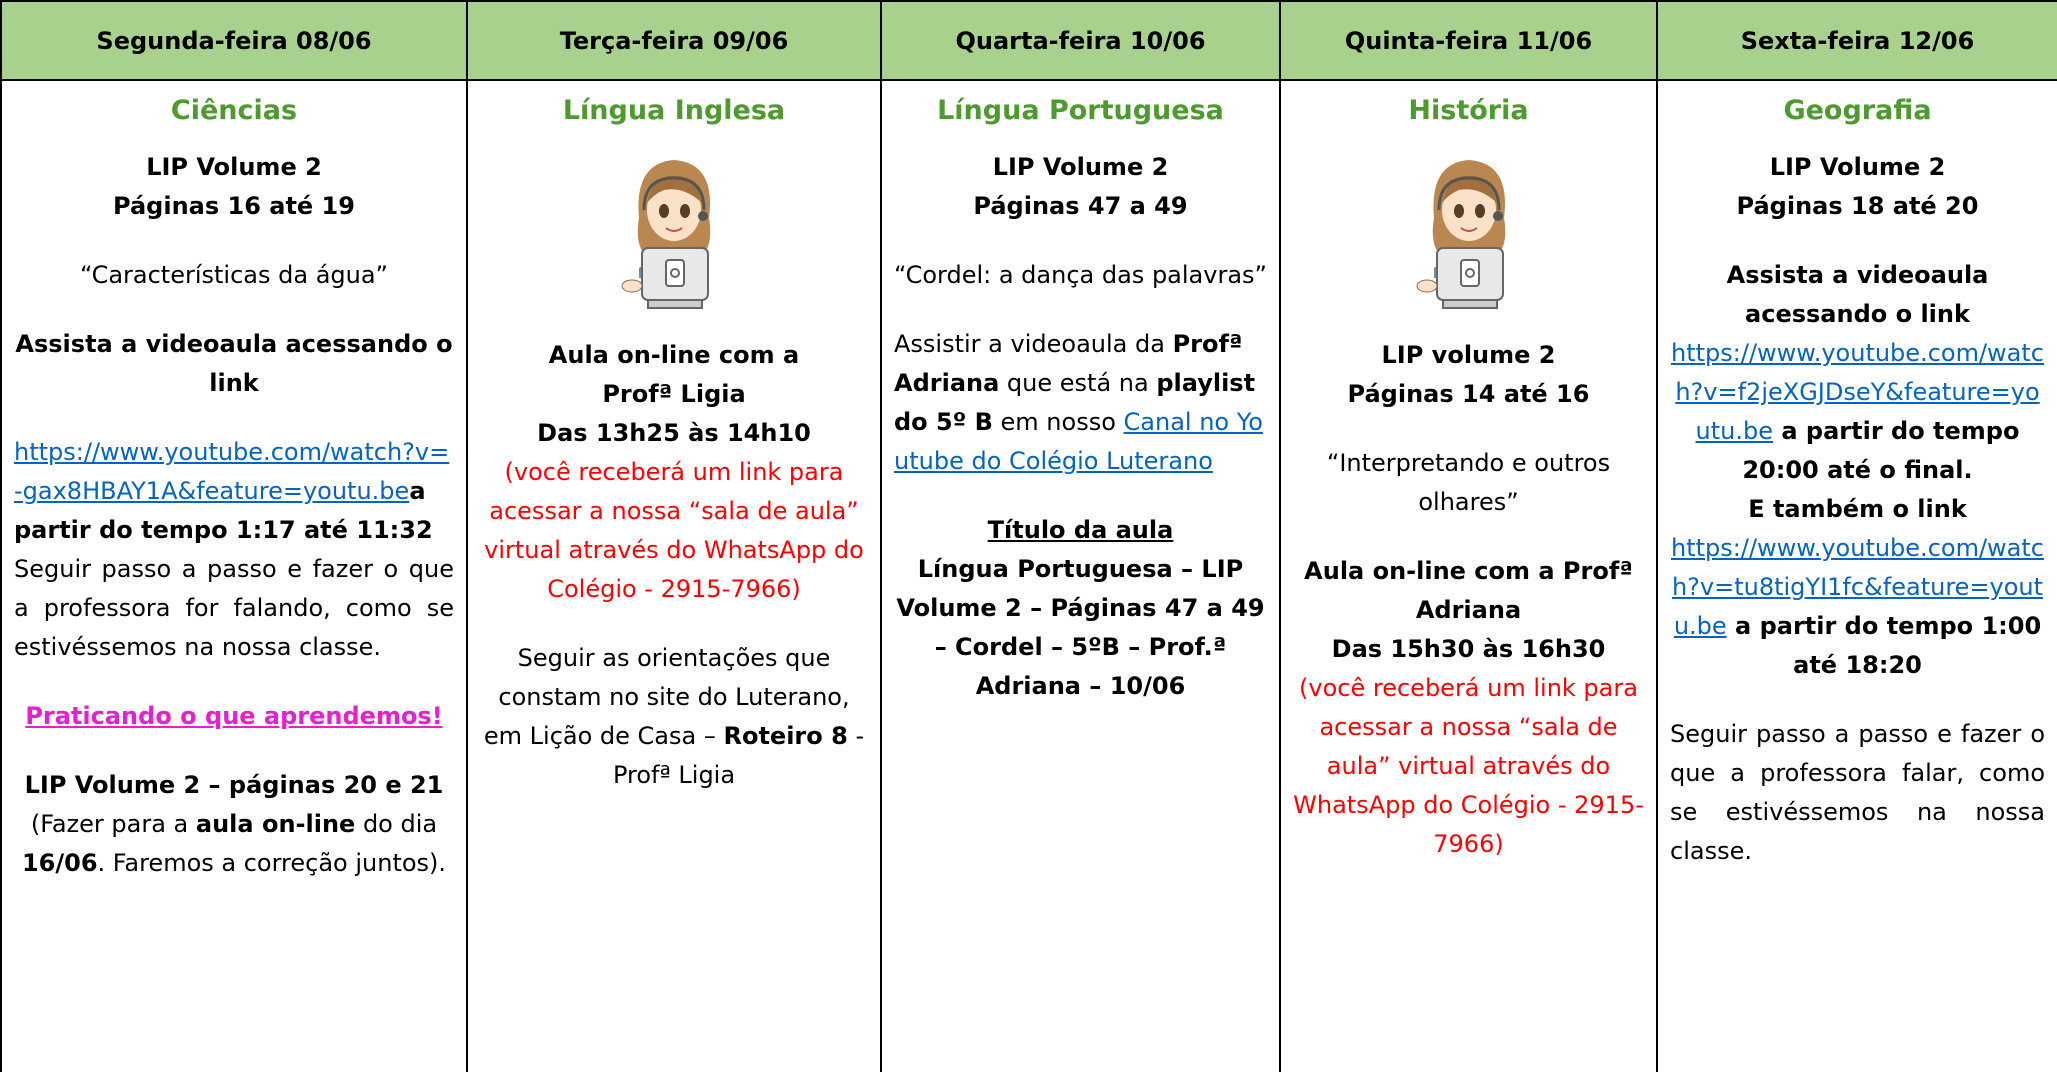 This screenshot has height=1072, width=2057. What do you see at coordinates (1078, 383) in the screenshot?
I see `text-run: que está na` at bounding box center [1078, 383].